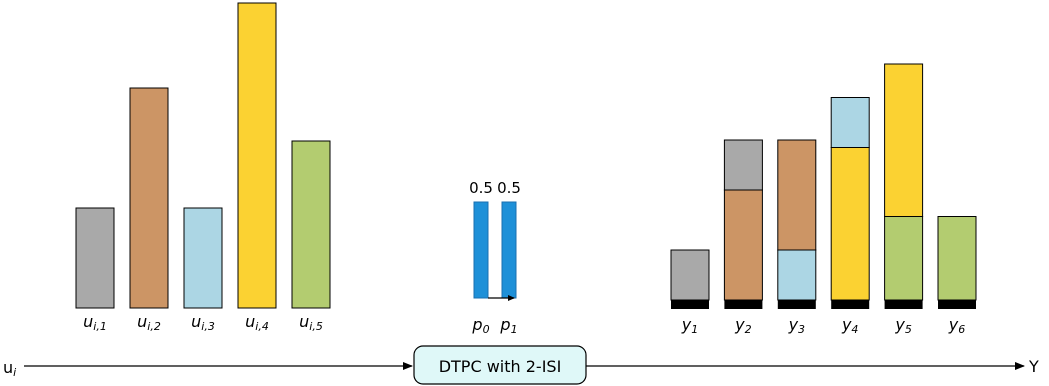 This screenshot has height=386, width=1049. Describe the element at coordinates (495, 257) in the screenshot. I see `channel-taps-group: 0.5 p0 0.5 p1` at that location.